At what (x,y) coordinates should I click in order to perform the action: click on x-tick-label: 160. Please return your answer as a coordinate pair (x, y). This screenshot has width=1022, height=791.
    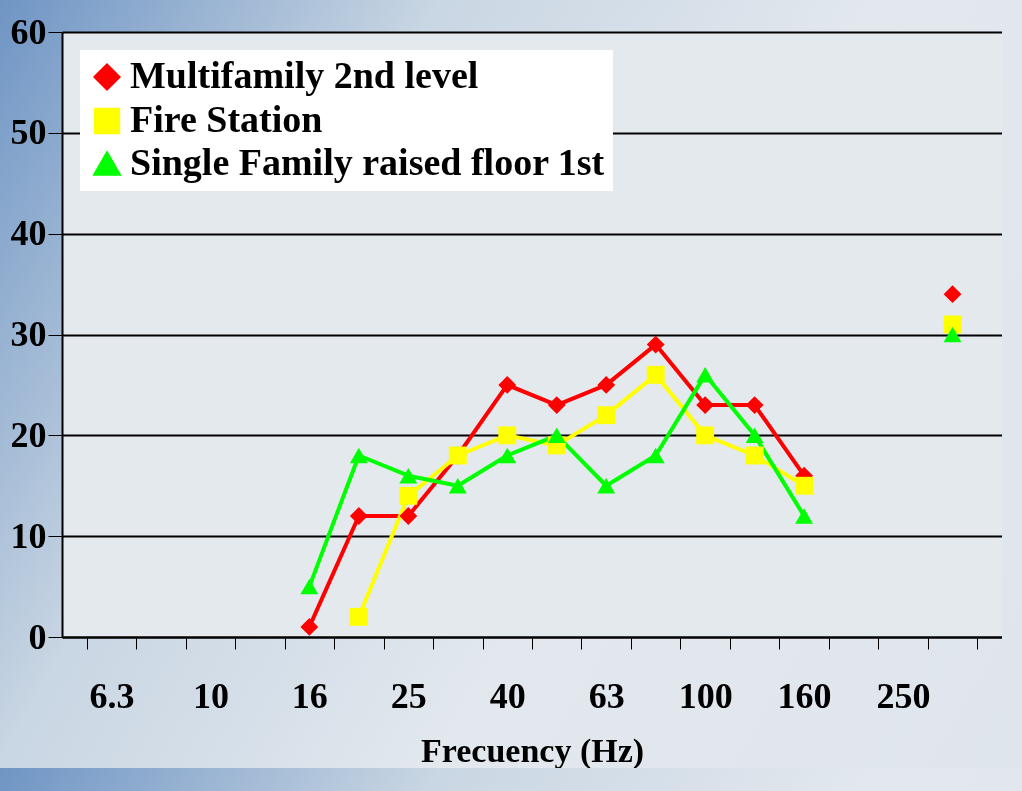
    Looking at the image, I should click on (804, 695).